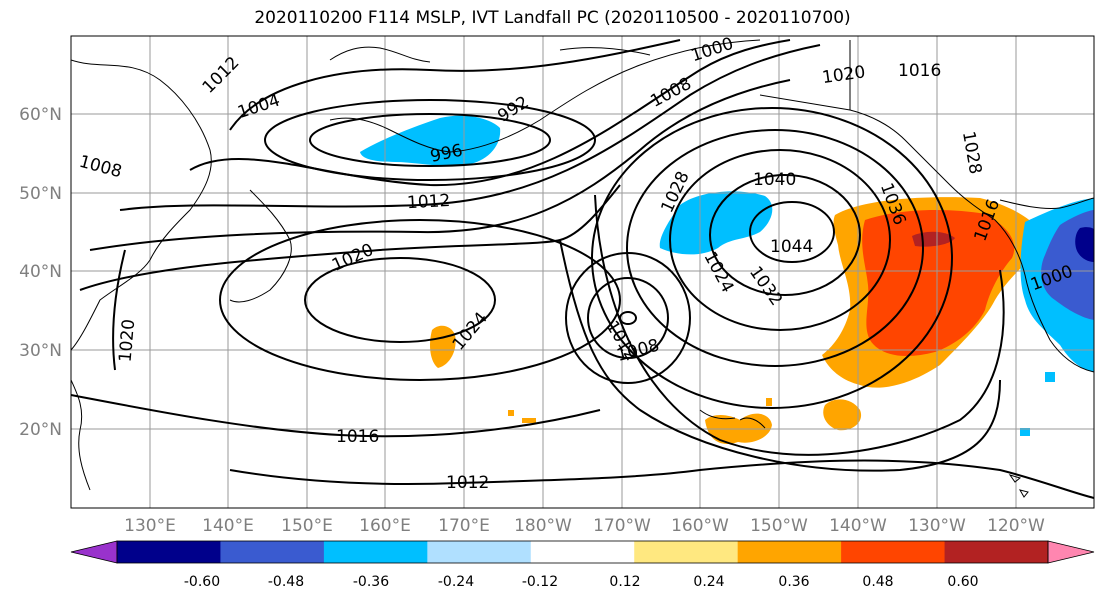 This screenshot has width=1105, height=601. What do you see at coordinates (700, 526) in the screenshot?
I see `lon-label: 160°W` at bounding box center [700, 526].